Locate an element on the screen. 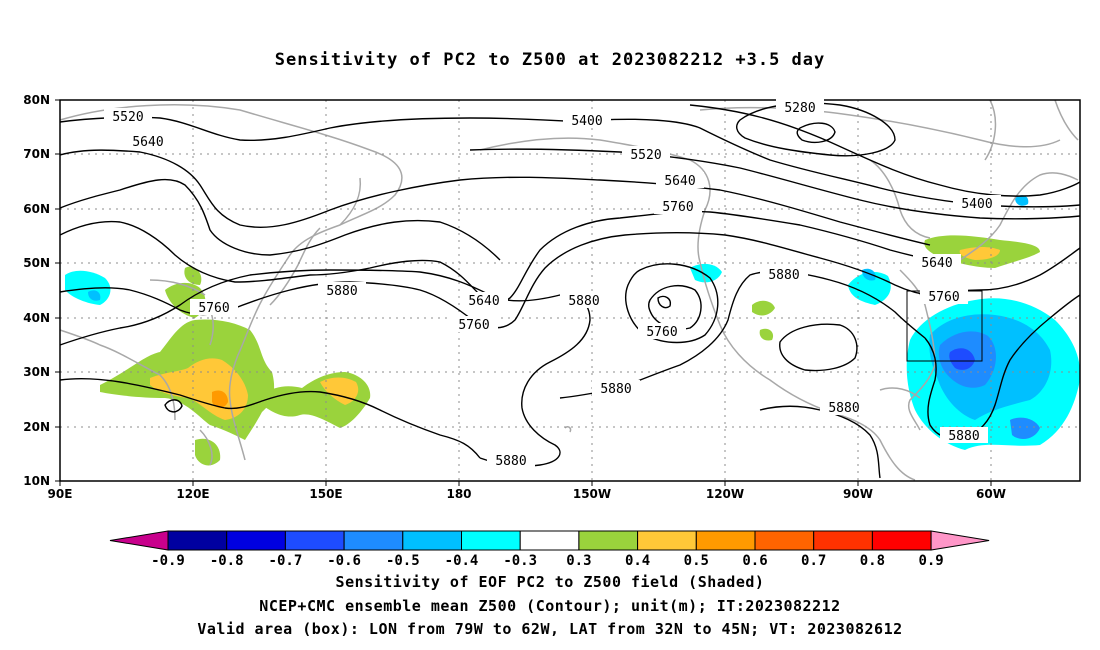  contour-small-asia is located at coordinates (173, 406).